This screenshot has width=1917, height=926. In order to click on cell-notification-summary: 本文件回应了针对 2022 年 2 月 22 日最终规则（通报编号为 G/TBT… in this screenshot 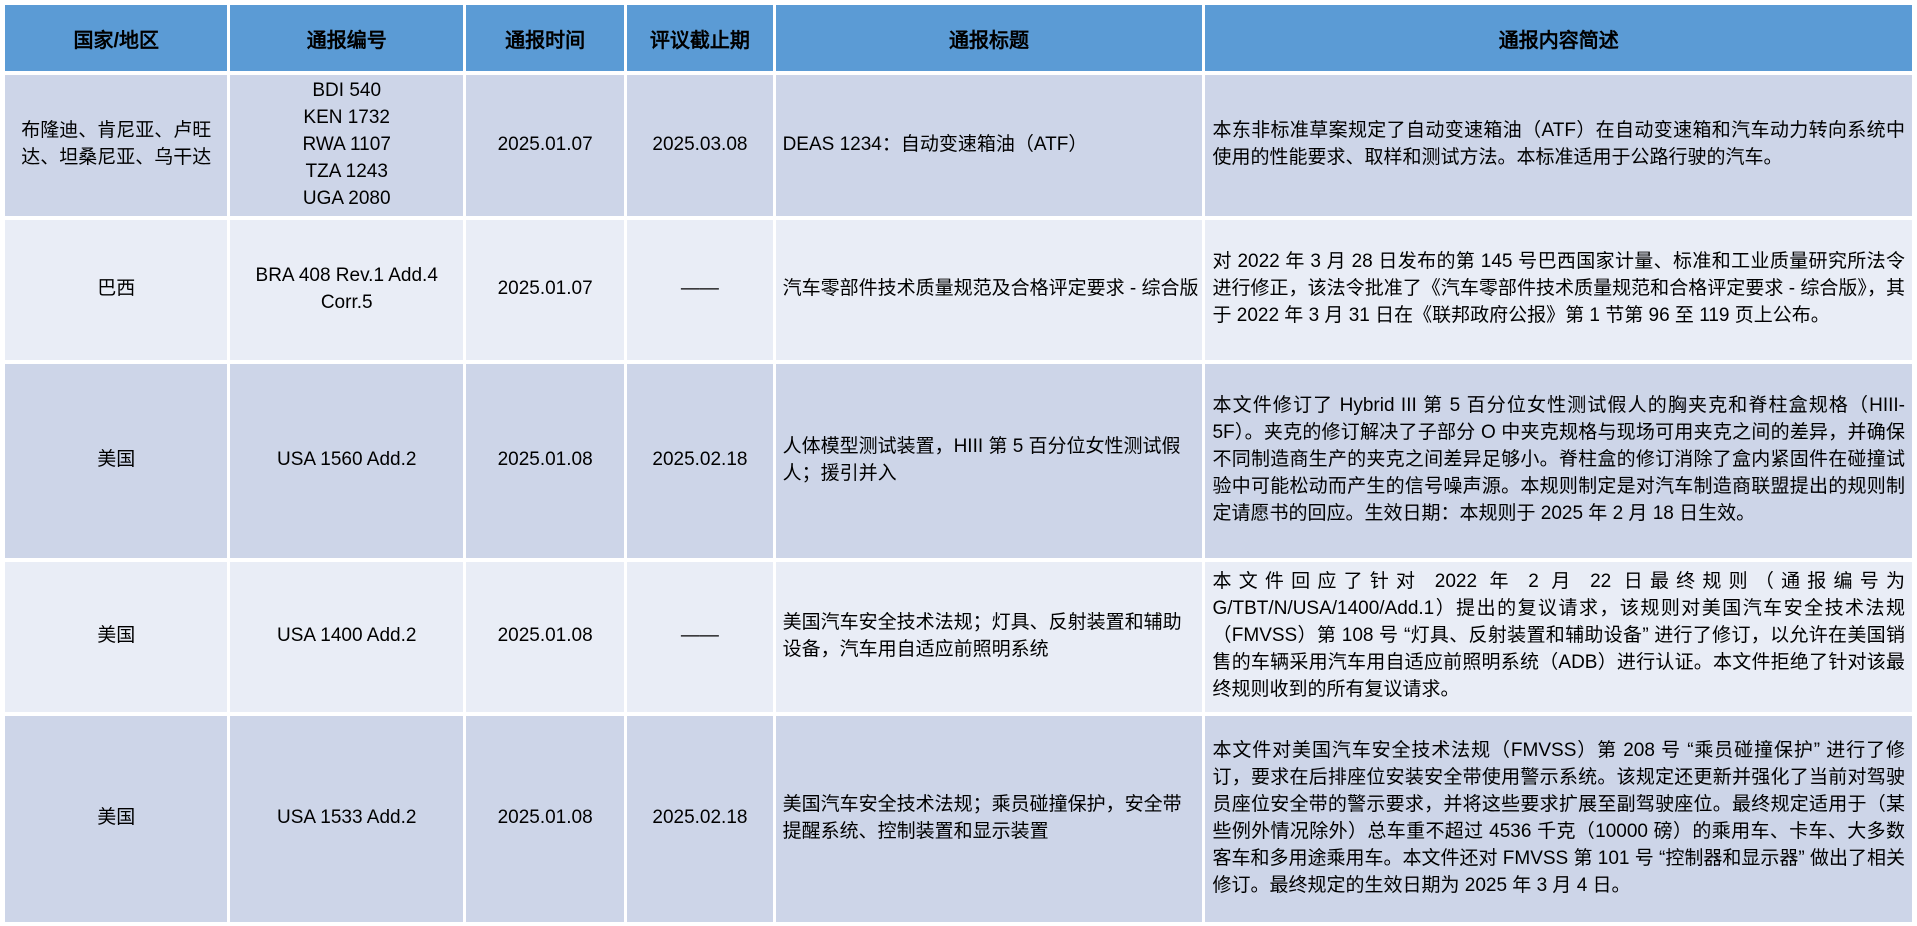, I will do `click(1558, 636)`.